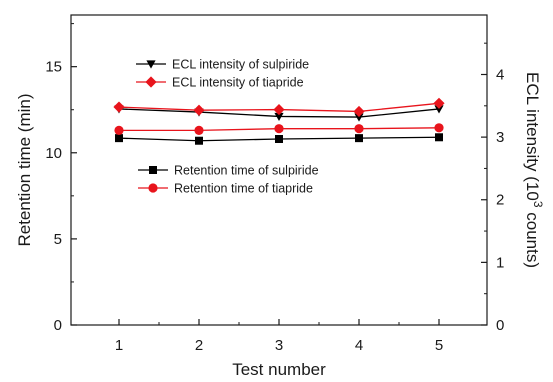 This screenshot has width=553, height=382. Describe the element at coordinates (119, 345) in the screenshot. I see `x-tick-label-1: 1` at that location.